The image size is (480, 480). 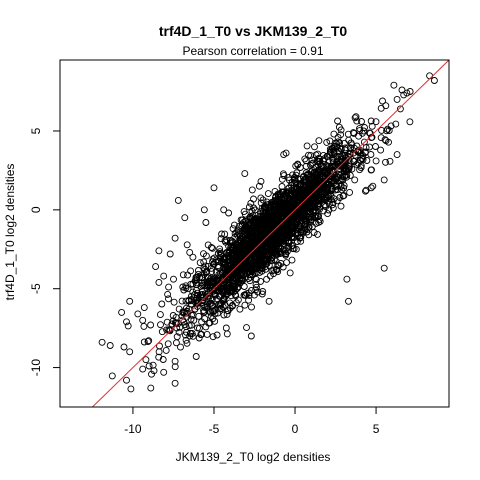 I want to click on y-tick-label: 0, so click(x=36, y=209).